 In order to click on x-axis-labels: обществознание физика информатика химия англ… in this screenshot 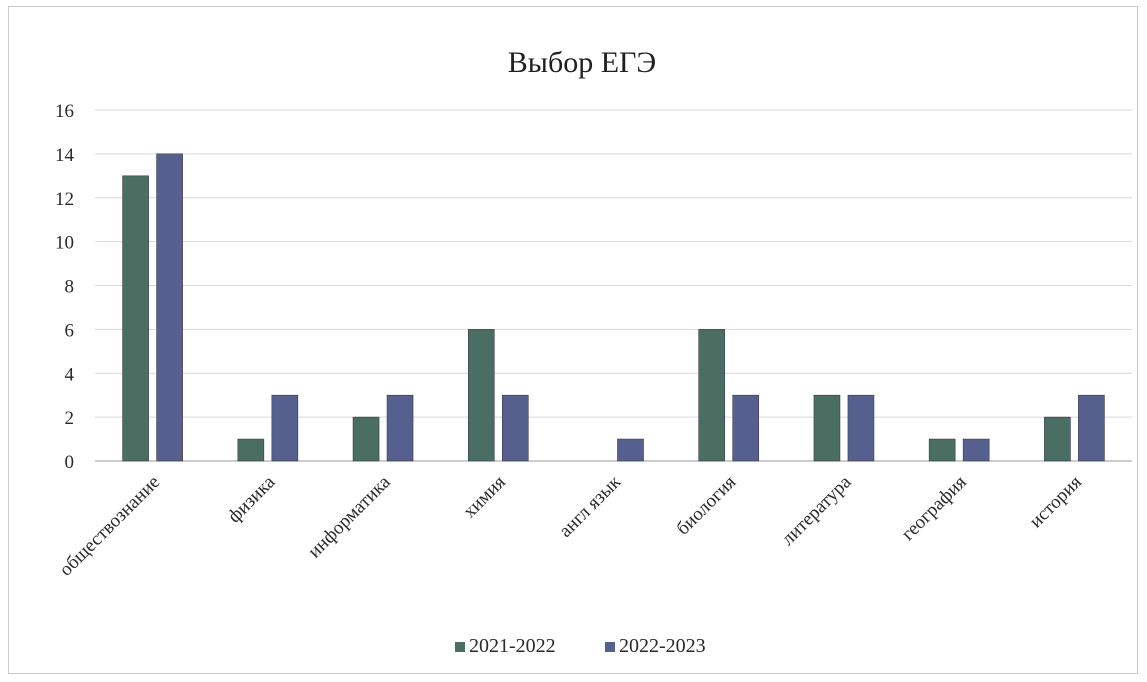, I will do `click(570, 525)`.